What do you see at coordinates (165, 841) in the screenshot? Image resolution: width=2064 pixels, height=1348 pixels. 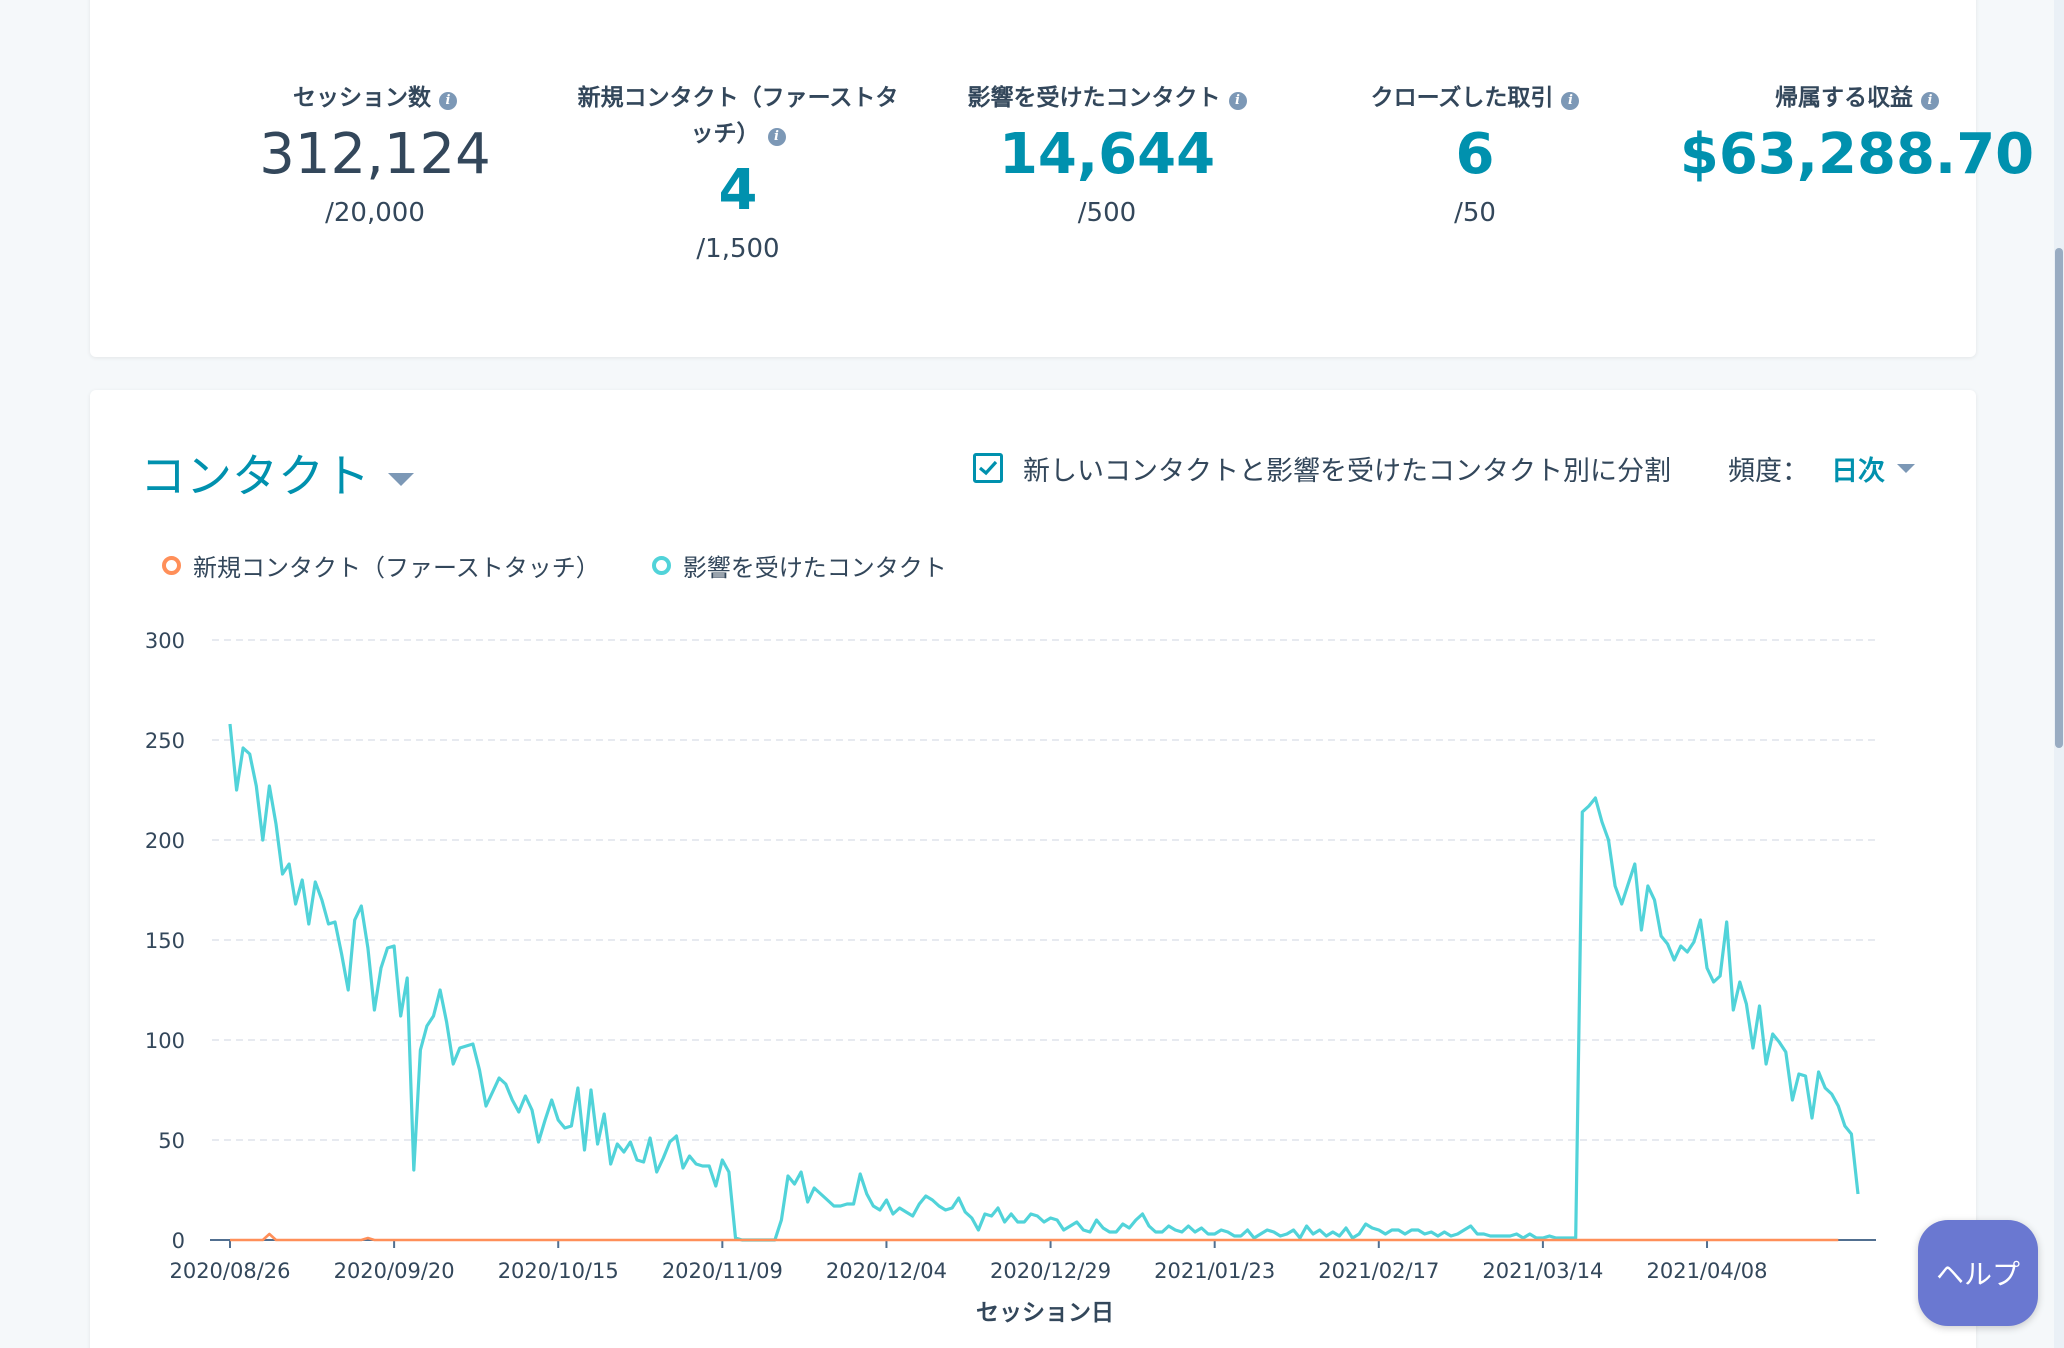 I see `y-tick-label: 200` at bounding box center [165, 841].